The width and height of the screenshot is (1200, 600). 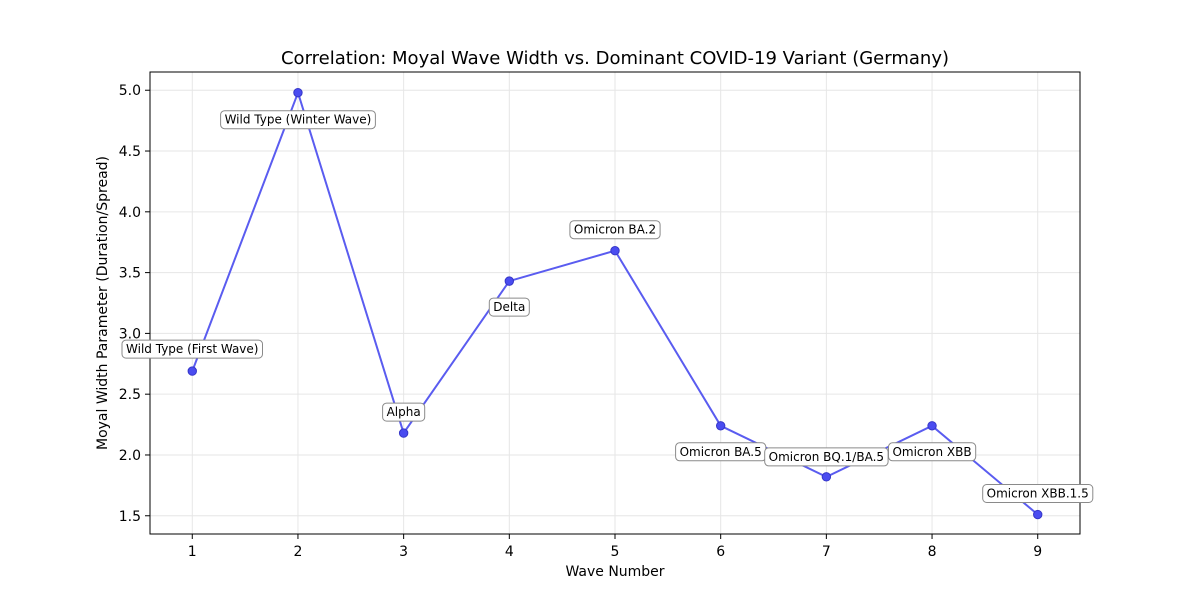 I want to click on annotation: Omicron XBB.1.5, so click(x=1038, y=493).